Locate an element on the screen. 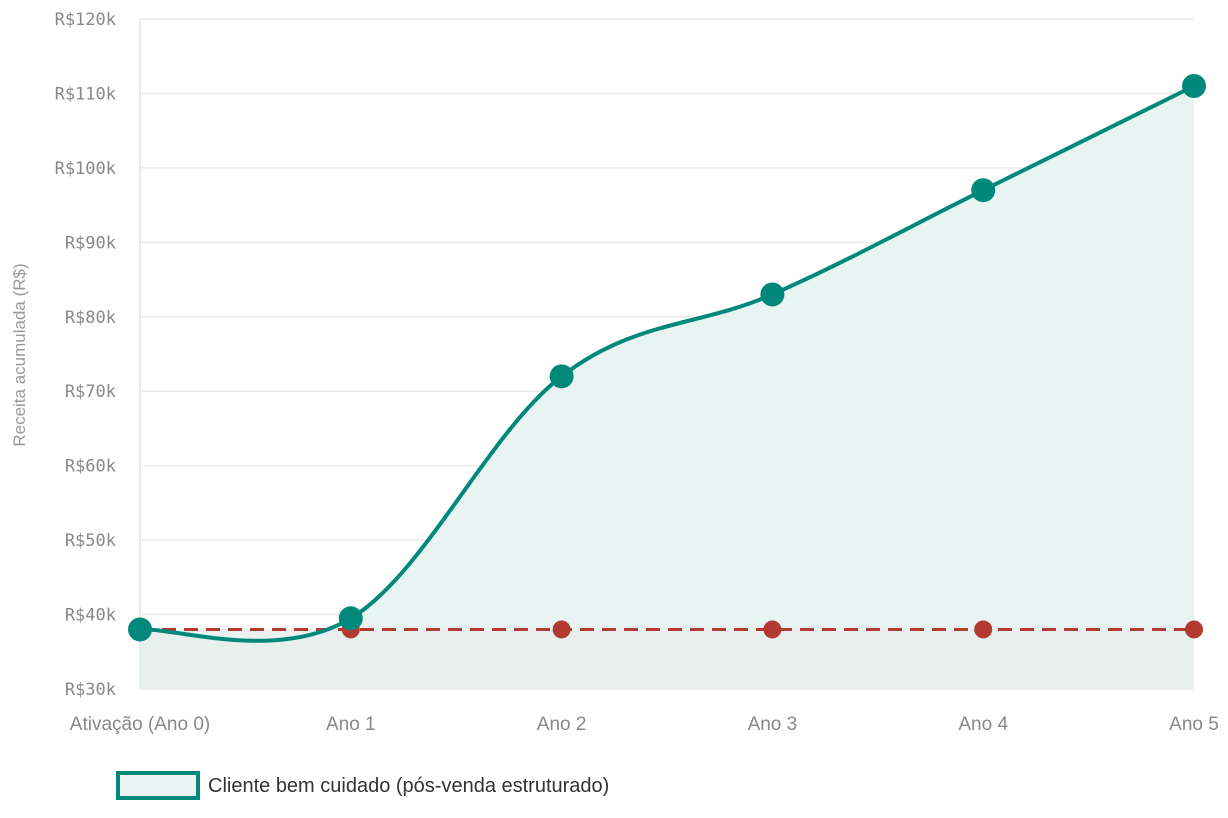  x-tick-label: Ano 1 is located at coordinates (351, 724).